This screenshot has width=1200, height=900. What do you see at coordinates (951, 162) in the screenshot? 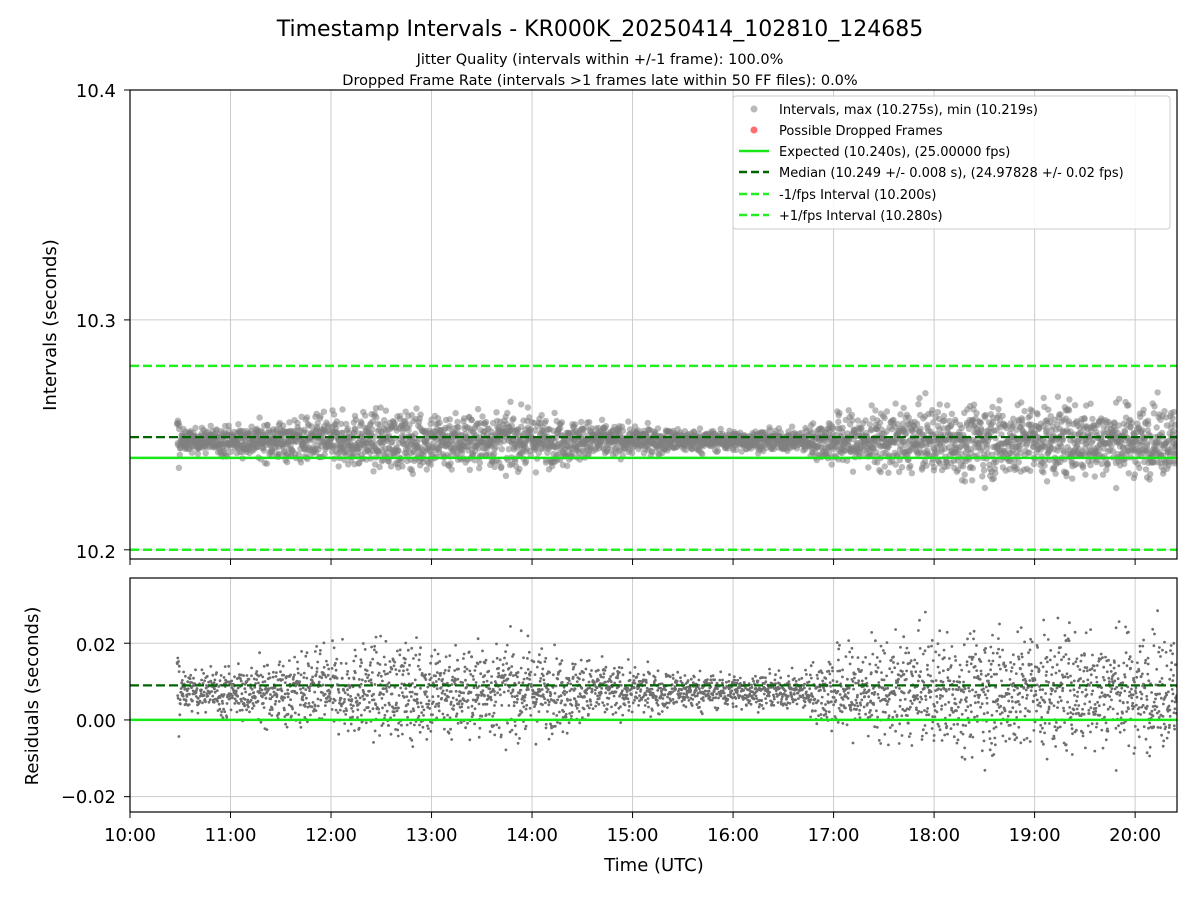
I see `legend-box` at bounding box center [951, 162].